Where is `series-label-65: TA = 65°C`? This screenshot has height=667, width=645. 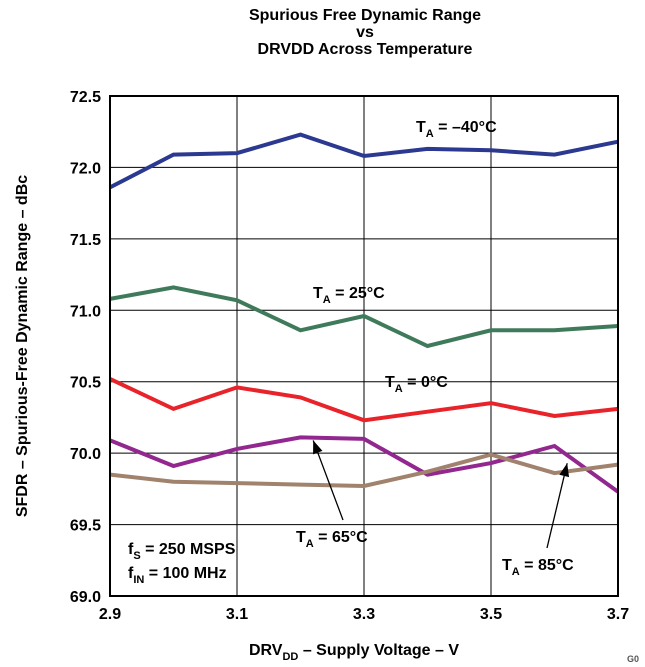
series-label-65: TA = 65°C is located at coordinates (332, 539).